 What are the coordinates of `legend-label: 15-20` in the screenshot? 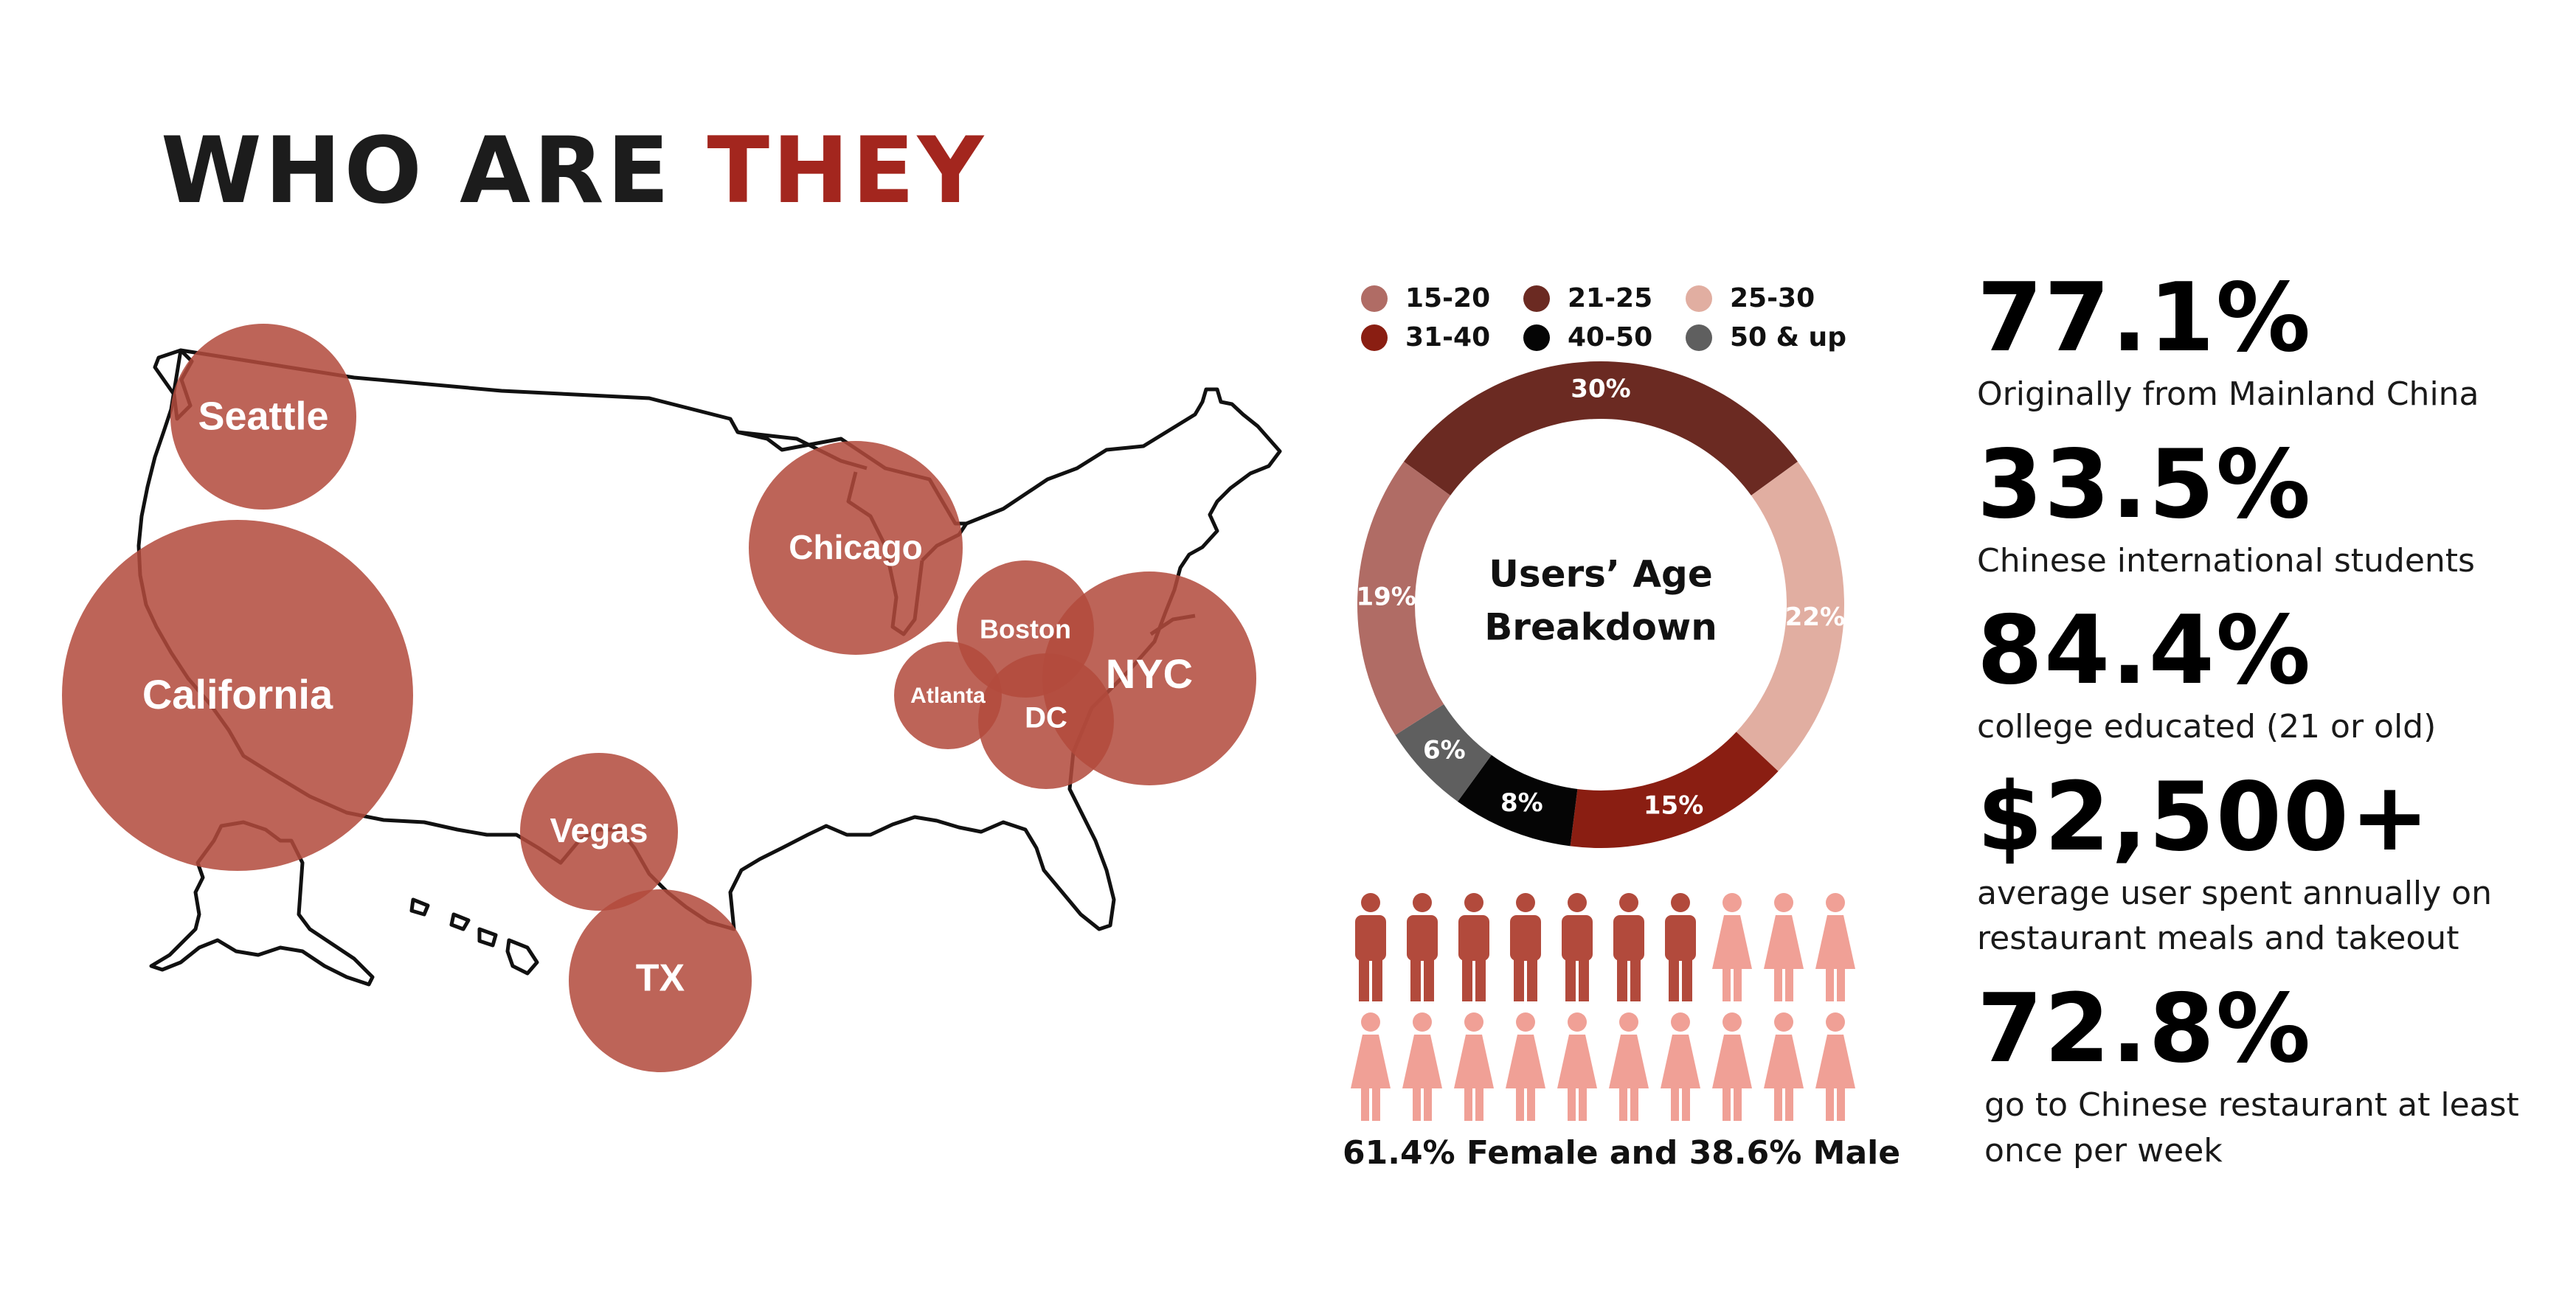 It's located at (1448, 298).